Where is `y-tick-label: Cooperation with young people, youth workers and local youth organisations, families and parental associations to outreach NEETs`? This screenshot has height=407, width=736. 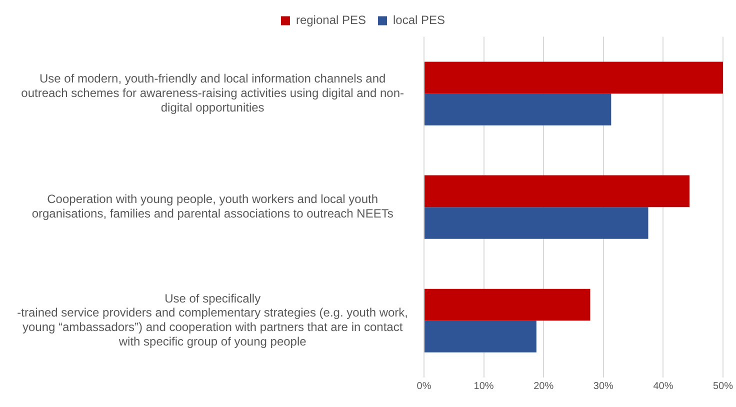
y-tick-label: Cooperation with young people, youth workers and local youth organisations, families and parental associations to outreach NEETs is located at coordinates (213, 206).